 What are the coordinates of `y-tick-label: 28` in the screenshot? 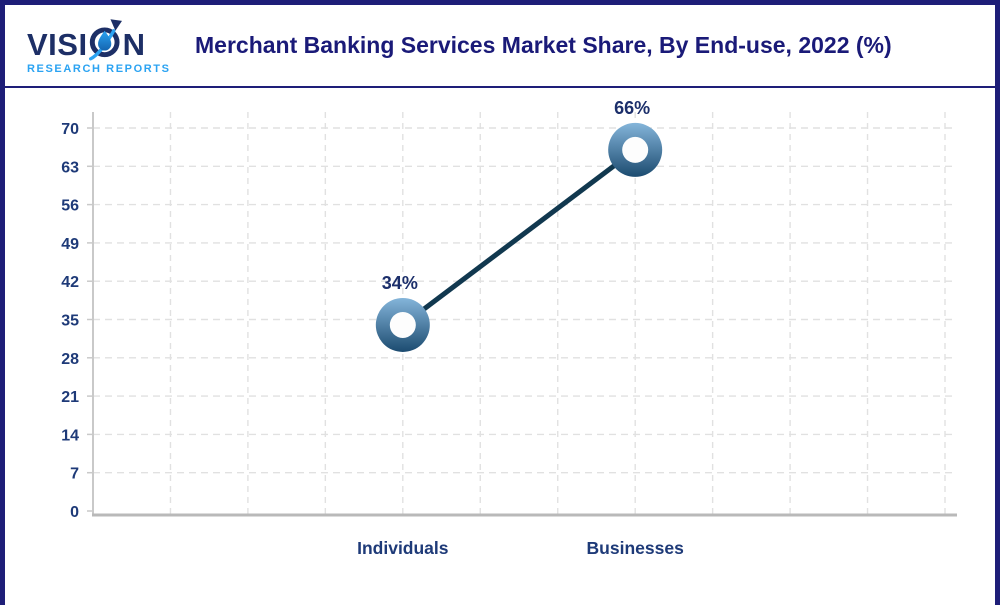 It's located at (70, 359).